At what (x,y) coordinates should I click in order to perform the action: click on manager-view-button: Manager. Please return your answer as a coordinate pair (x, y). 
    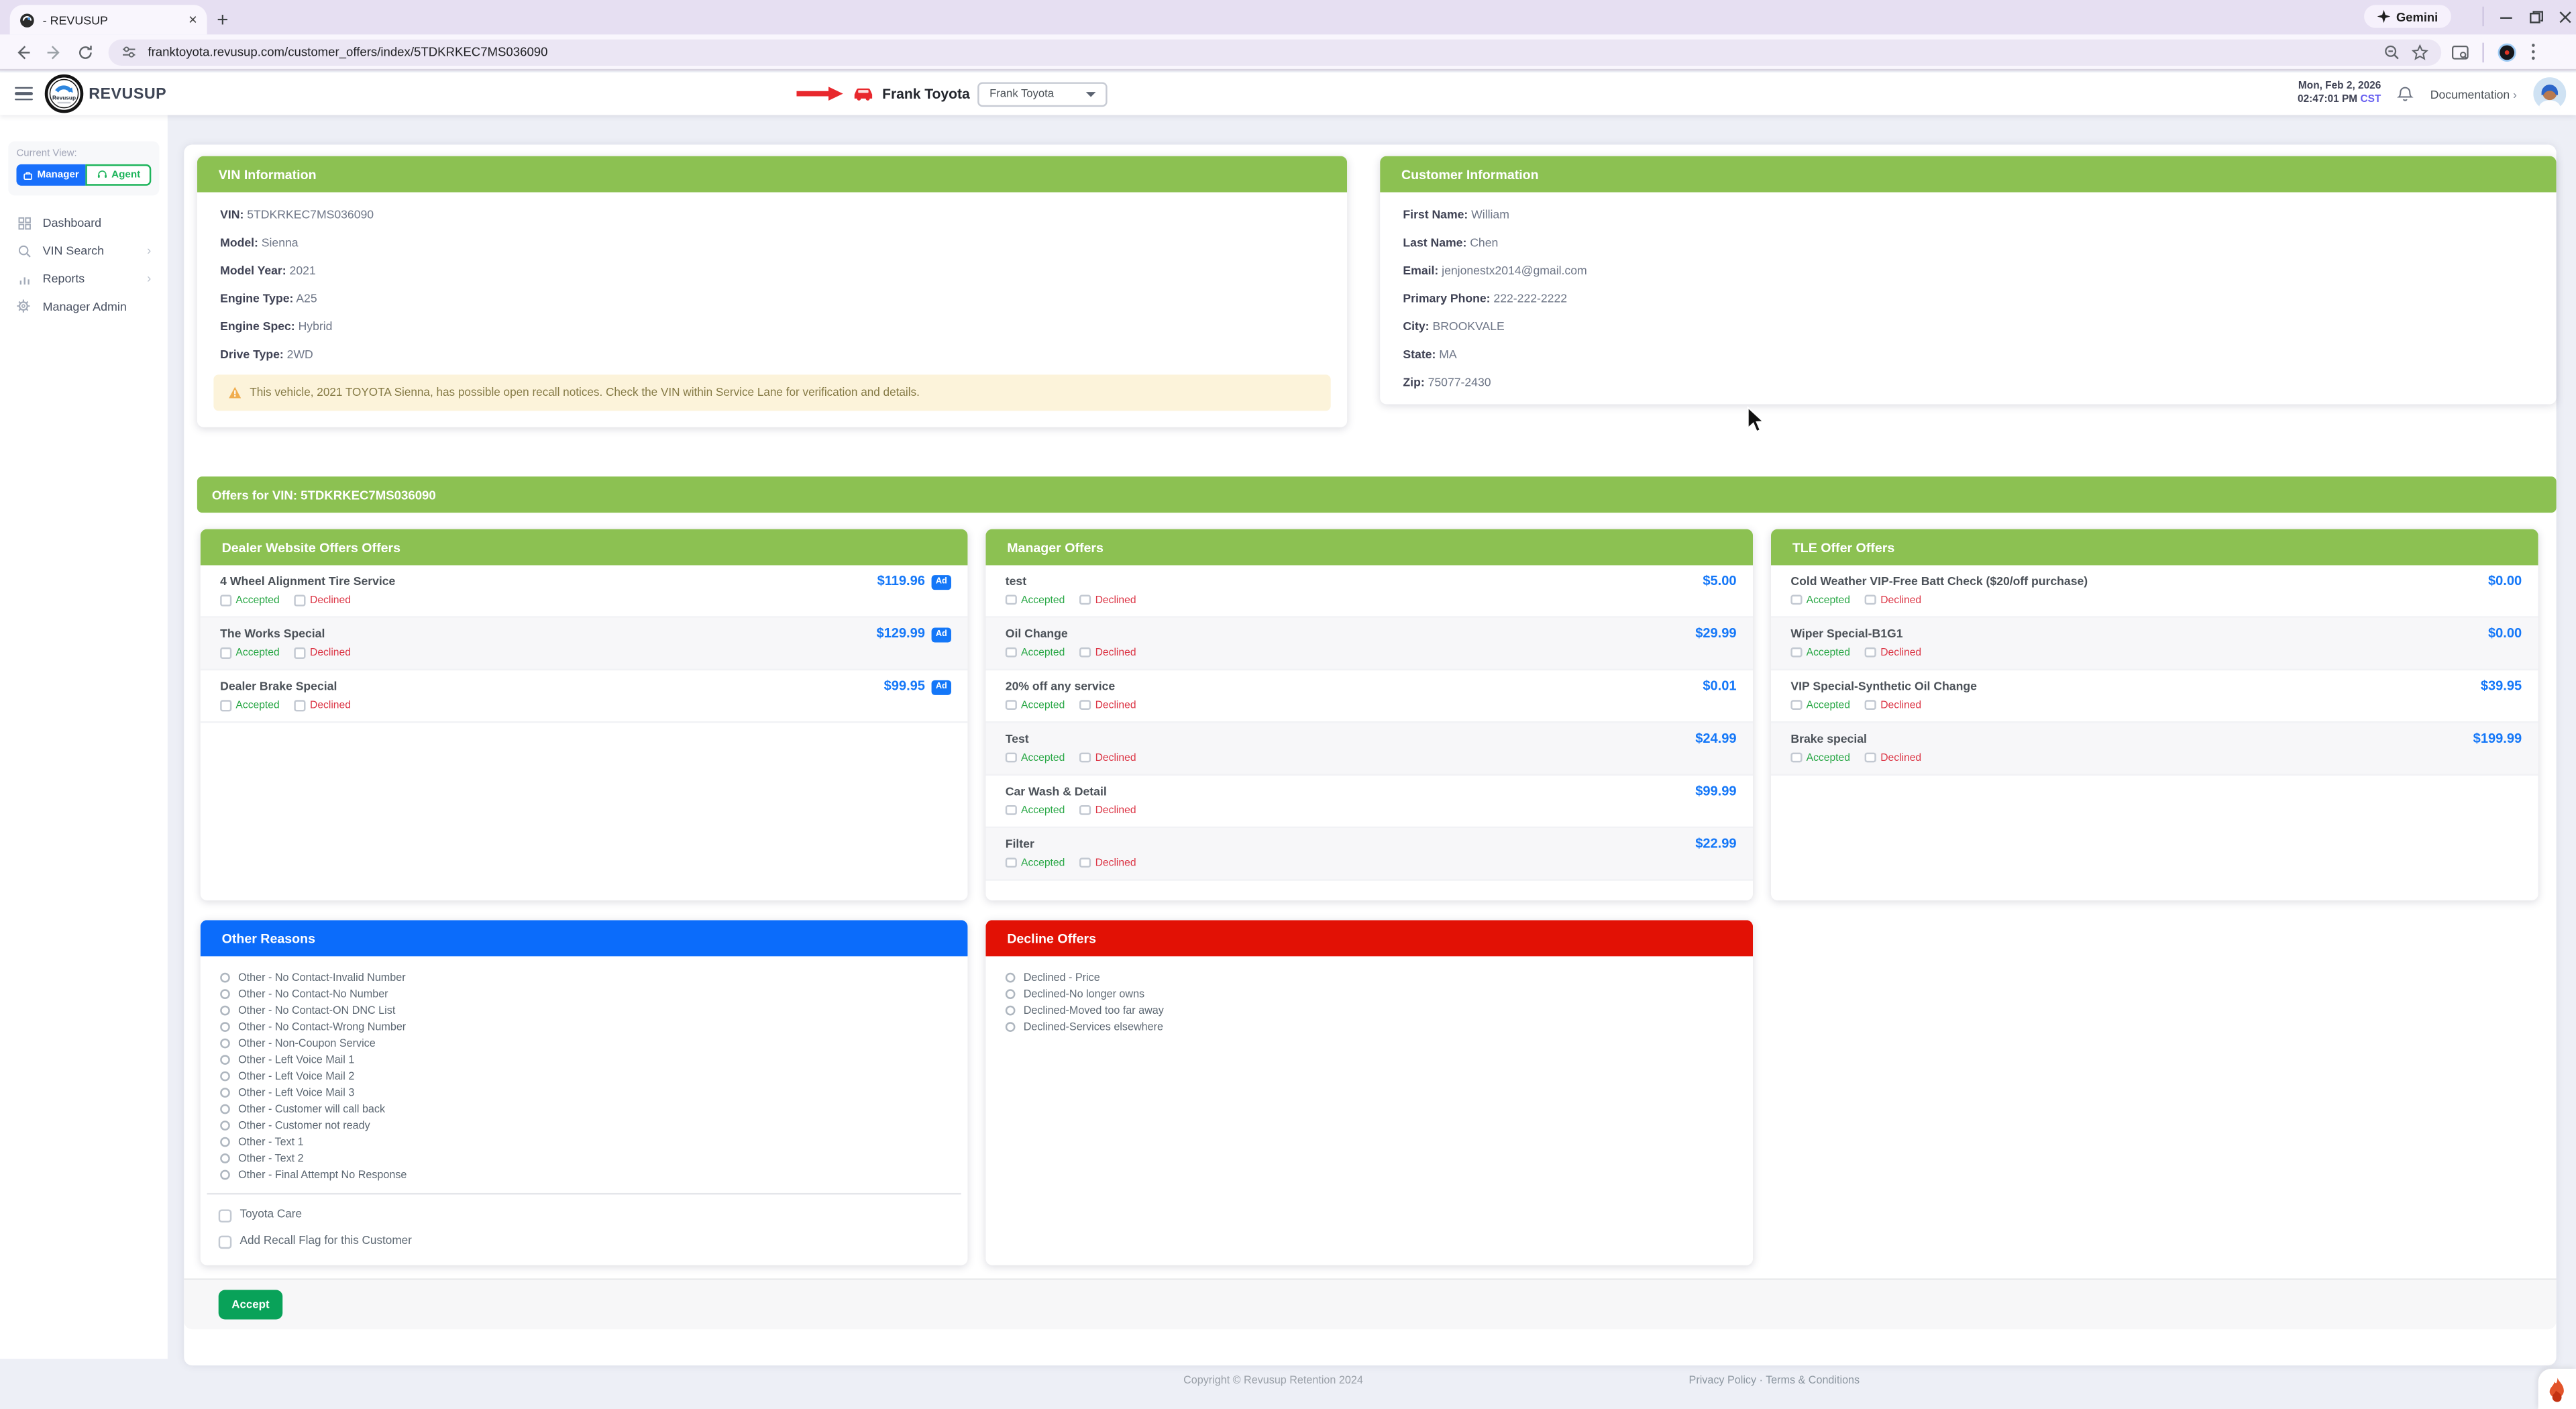
    Looking at the image, I should click on (51, 175).